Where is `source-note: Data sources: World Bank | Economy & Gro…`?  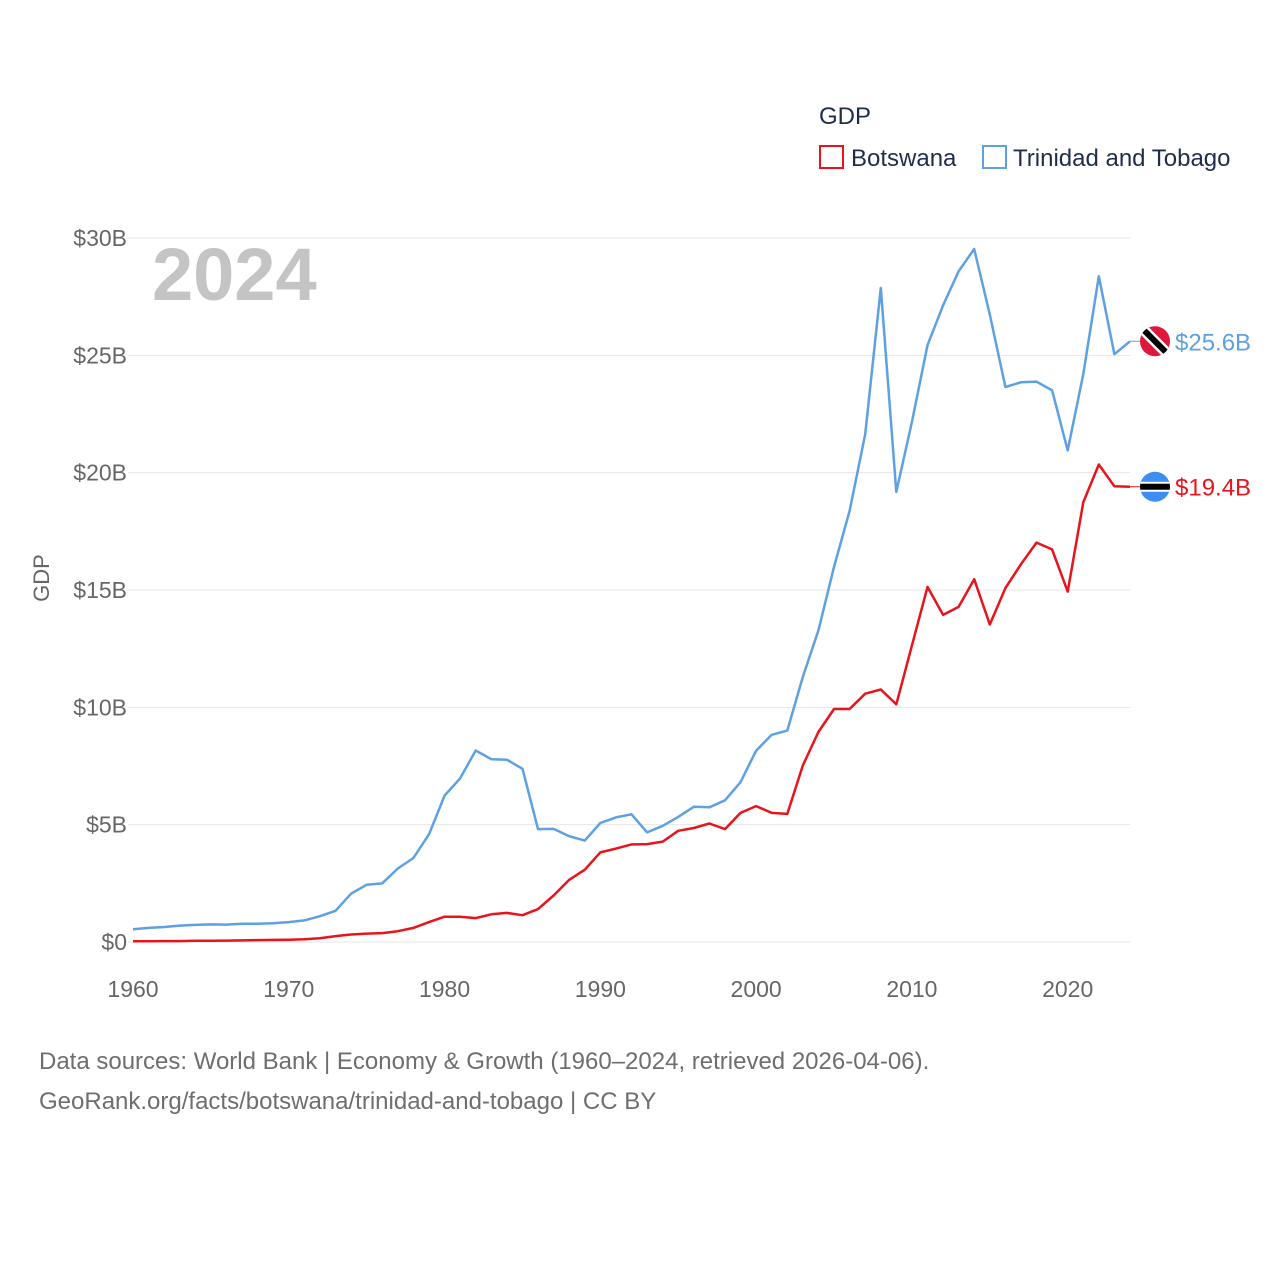 source-note: Data sources: World Bank | Economy & Gro… is located at coordinates (484, 1082).